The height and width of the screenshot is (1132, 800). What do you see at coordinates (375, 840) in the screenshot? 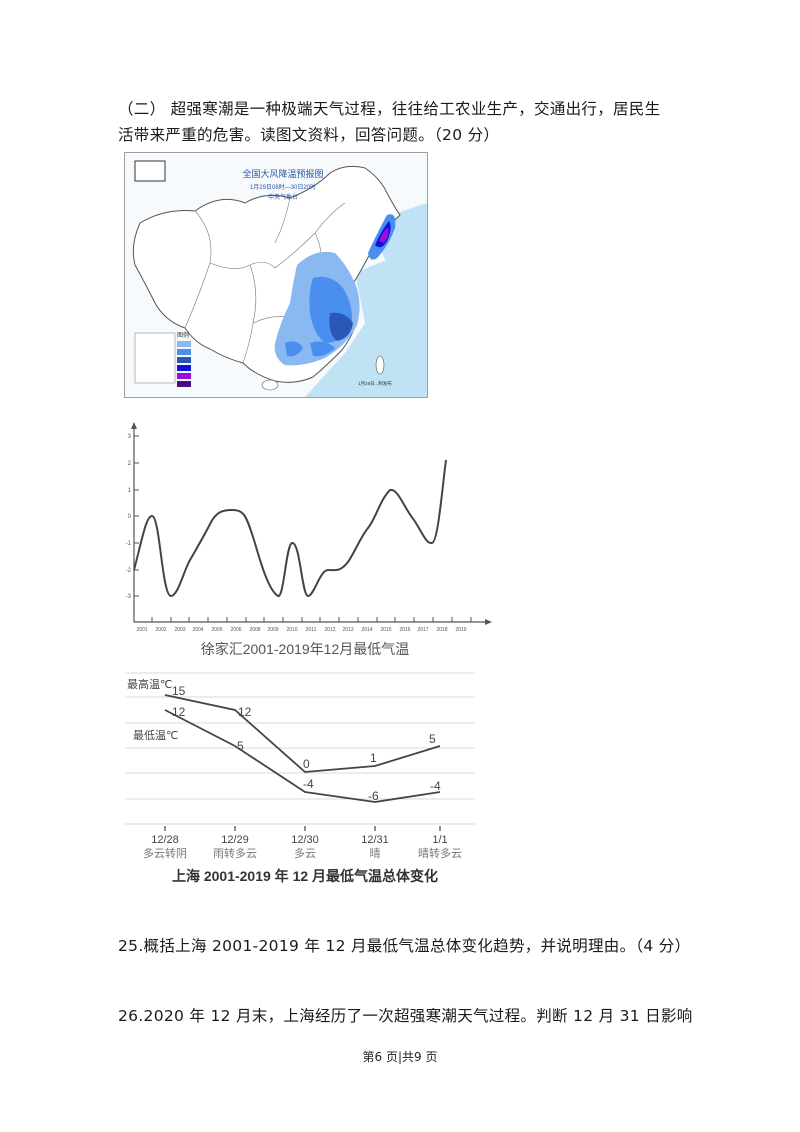
I see `date-label: 12/31` at bounding box center [375, 840].